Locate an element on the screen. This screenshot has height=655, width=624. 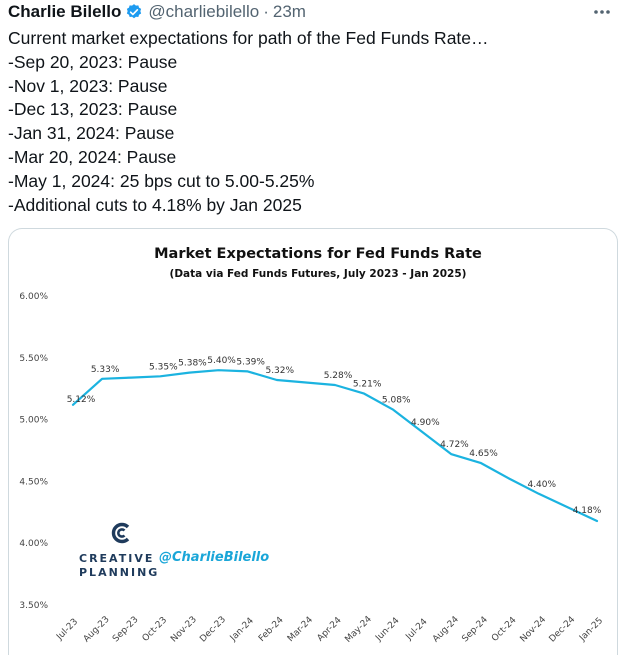
chart-title: Market Expectations for Fed Funds Rate is located at coordinates (318, 254).